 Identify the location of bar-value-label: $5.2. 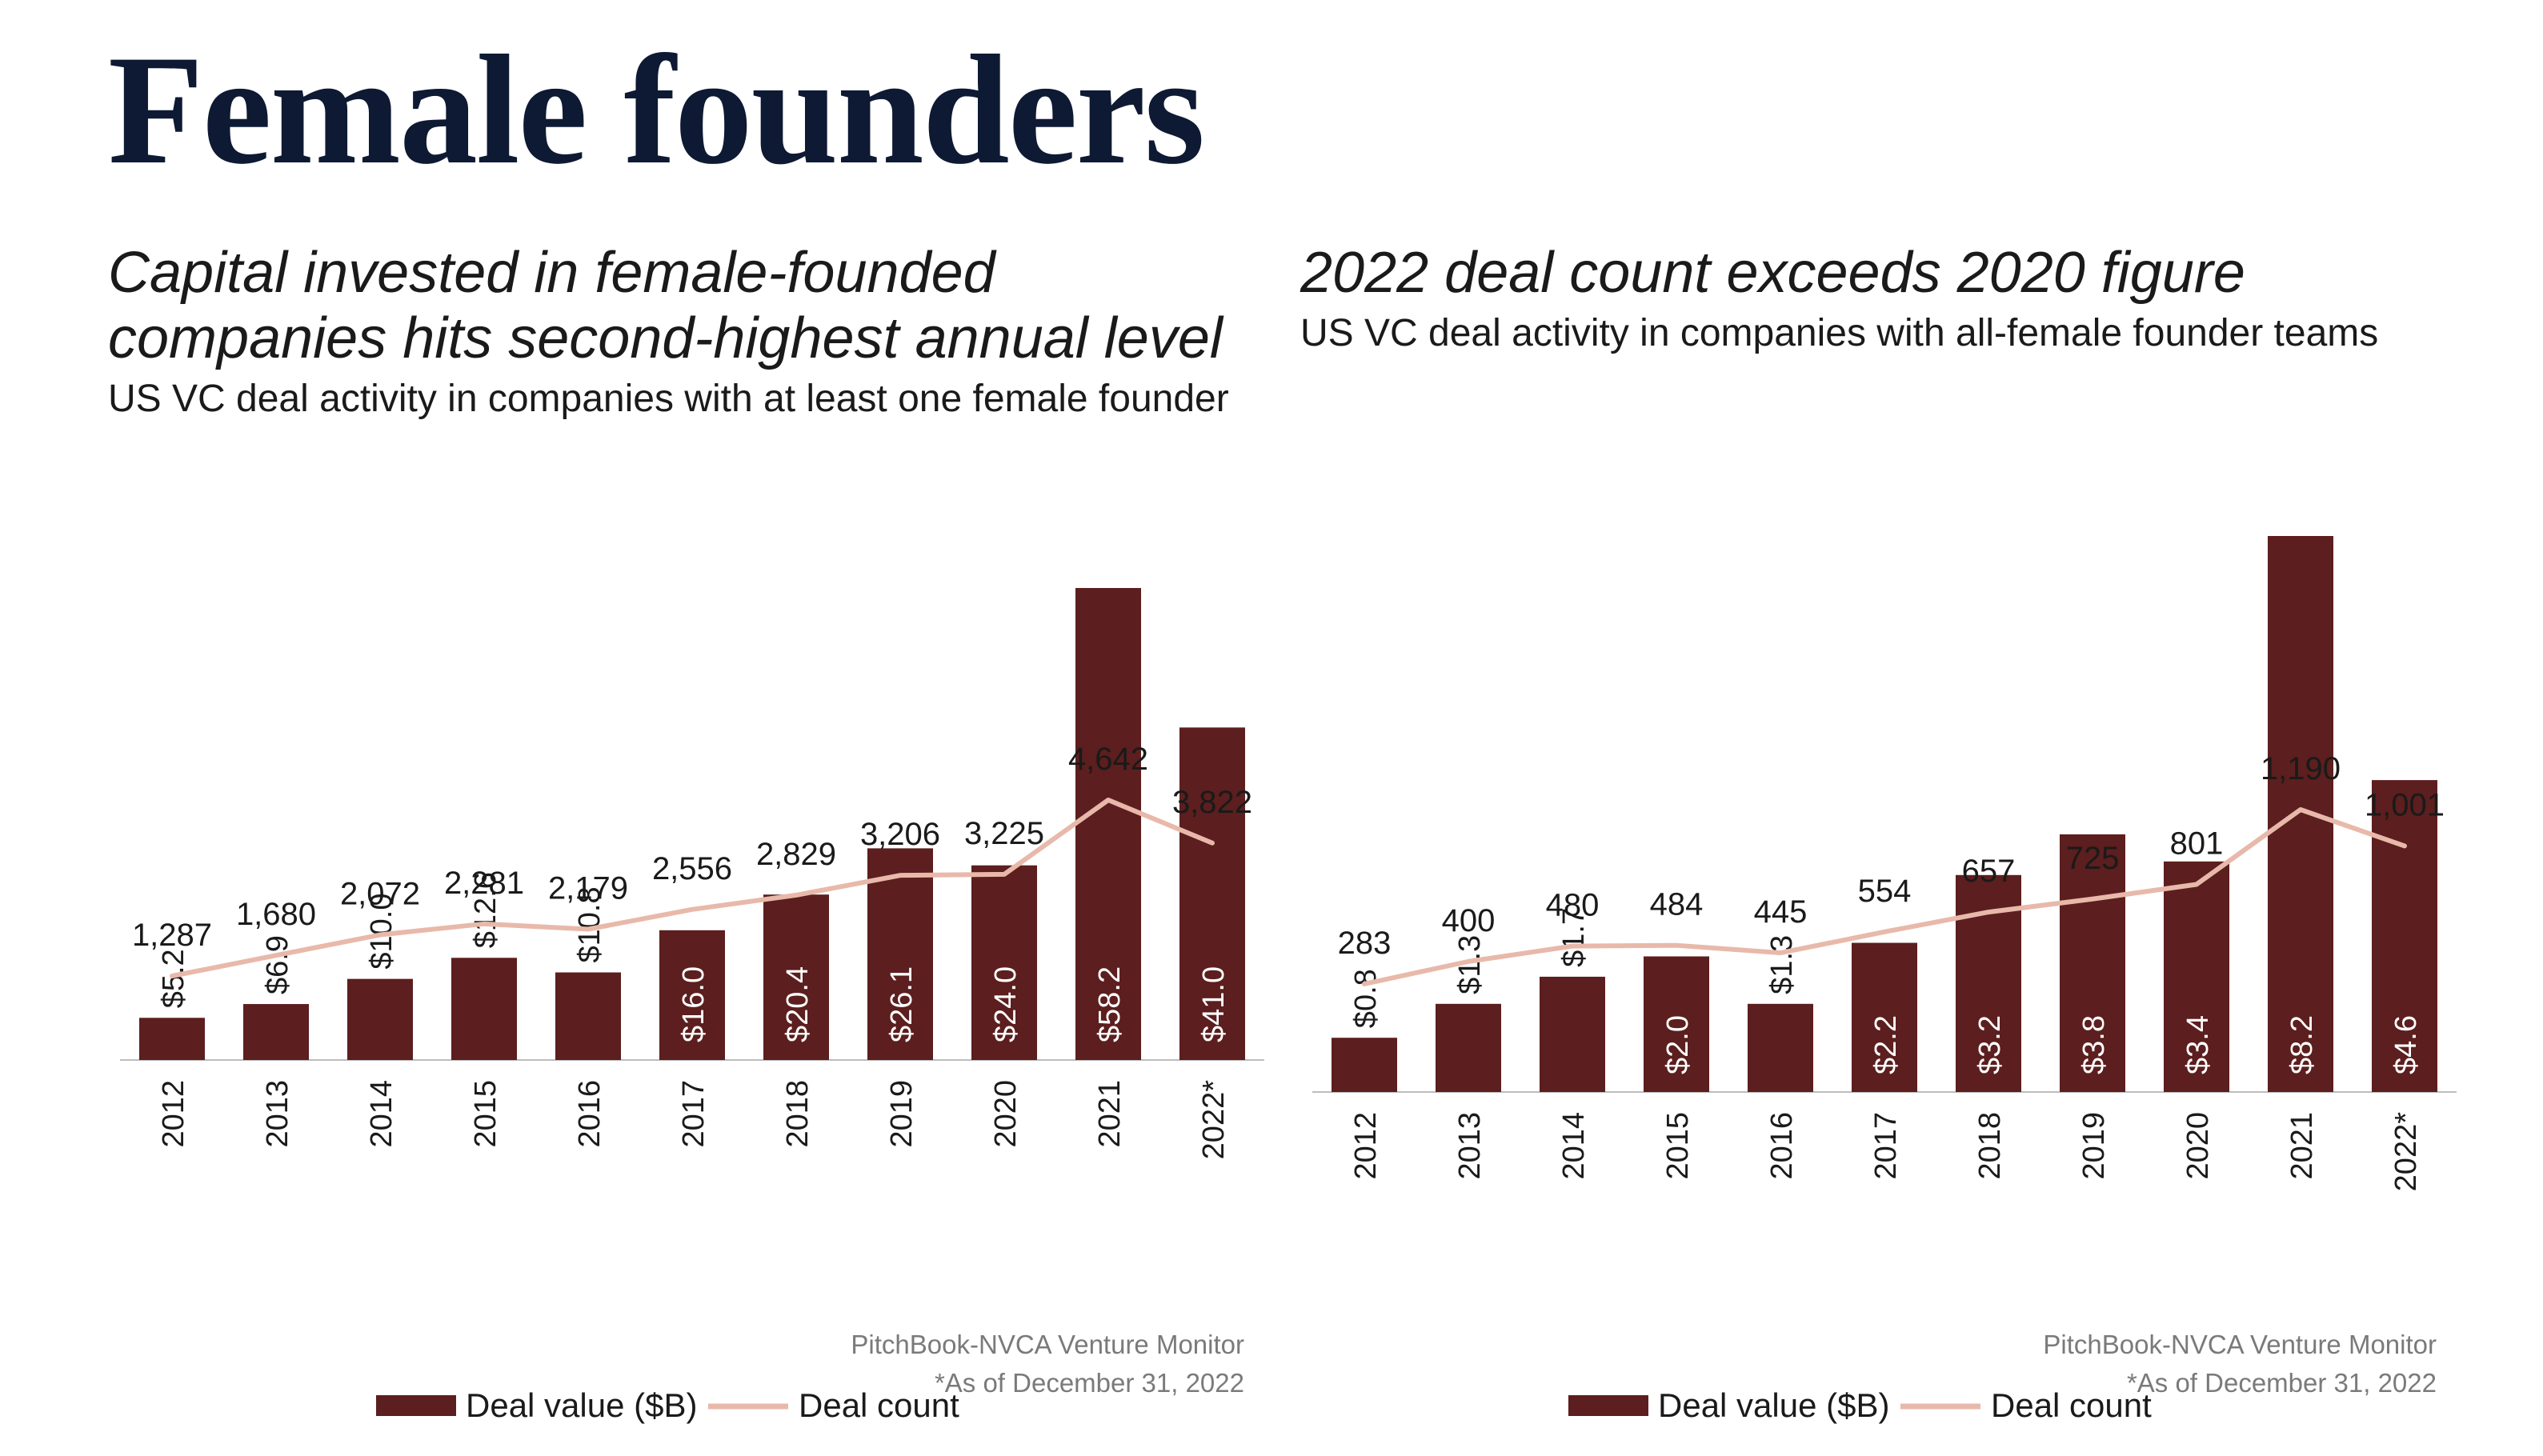
(173, 978).